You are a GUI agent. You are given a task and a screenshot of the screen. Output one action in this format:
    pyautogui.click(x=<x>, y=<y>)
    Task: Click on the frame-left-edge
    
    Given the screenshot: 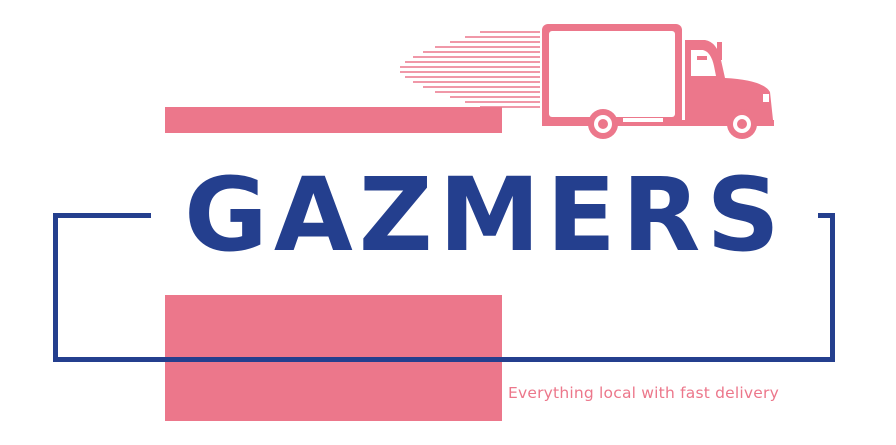 What is the action you would take?
    pyautogui.click(x=55, y=287)
    